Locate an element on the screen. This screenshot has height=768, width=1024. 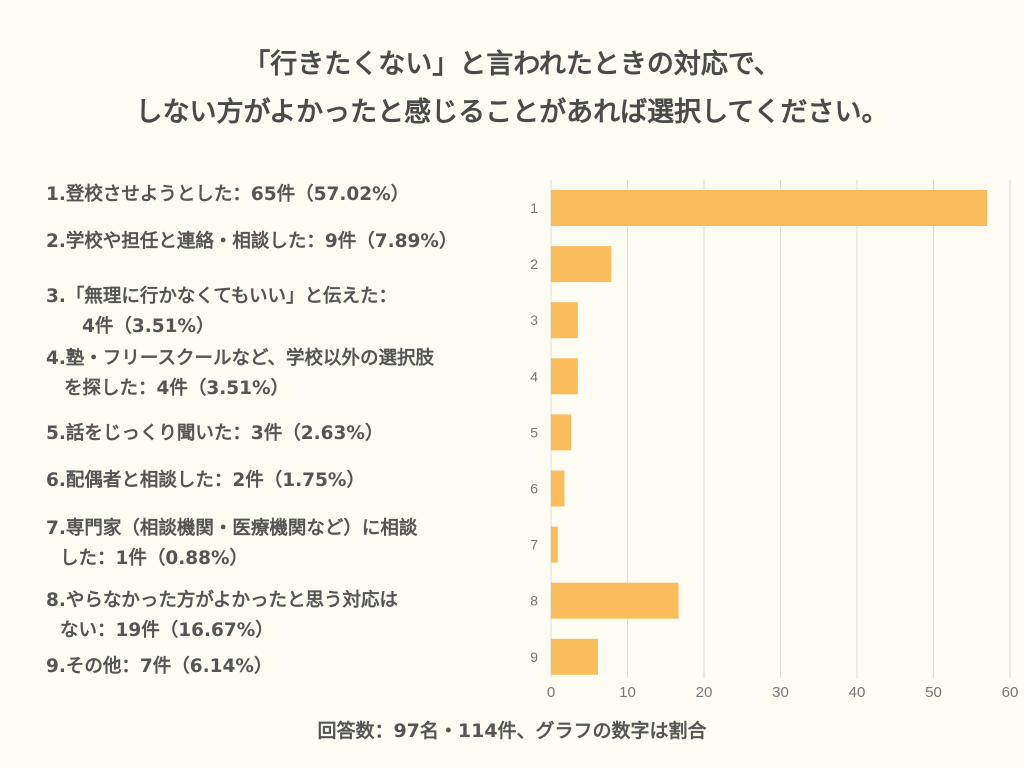
option-label-text: 2.学校や担任と連絡・相談した：9件（7.89%） is located at coordinates (252, 241).